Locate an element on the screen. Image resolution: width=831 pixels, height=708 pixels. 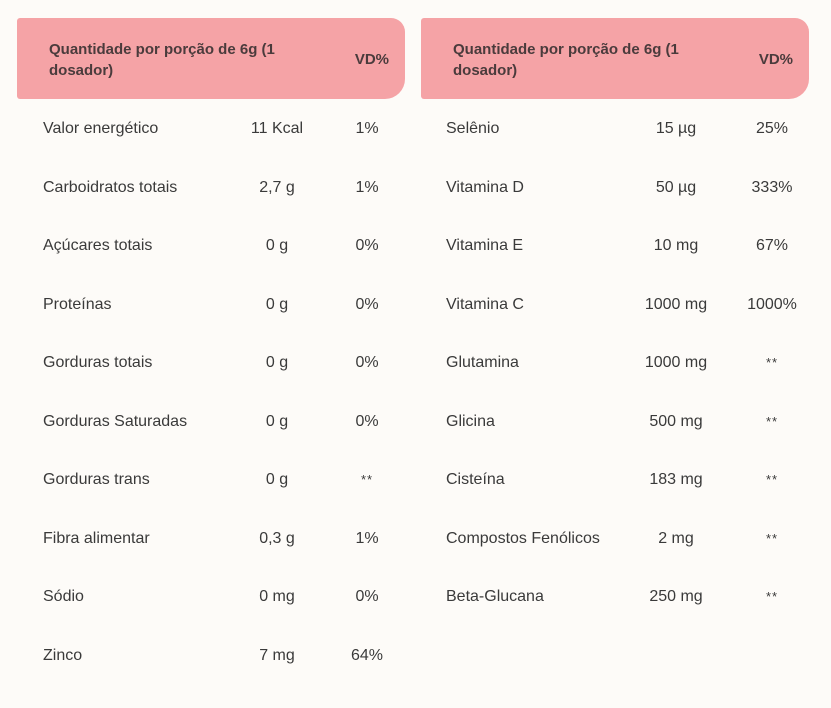
nutrient-daily-value: 64% is located at coordinates (367, 655).